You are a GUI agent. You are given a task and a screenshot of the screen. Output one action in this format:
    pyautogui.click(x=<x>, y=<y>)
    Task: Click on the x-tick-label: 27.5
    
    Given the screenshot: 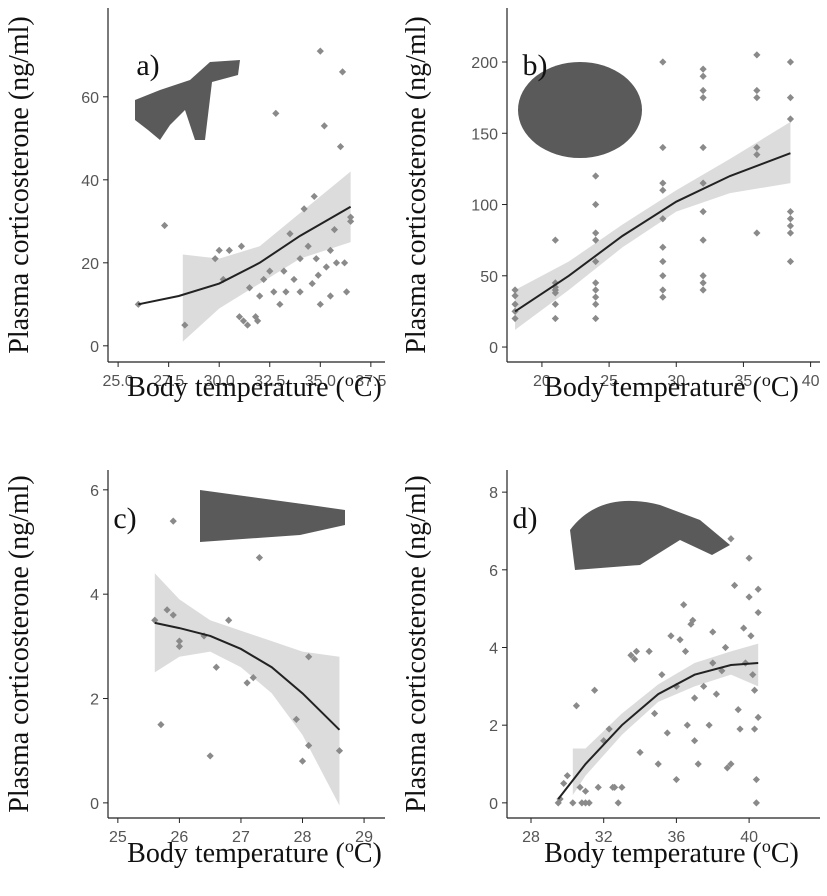 What is the action you would take?
    pyautogui.click(x=168, y=381)
    